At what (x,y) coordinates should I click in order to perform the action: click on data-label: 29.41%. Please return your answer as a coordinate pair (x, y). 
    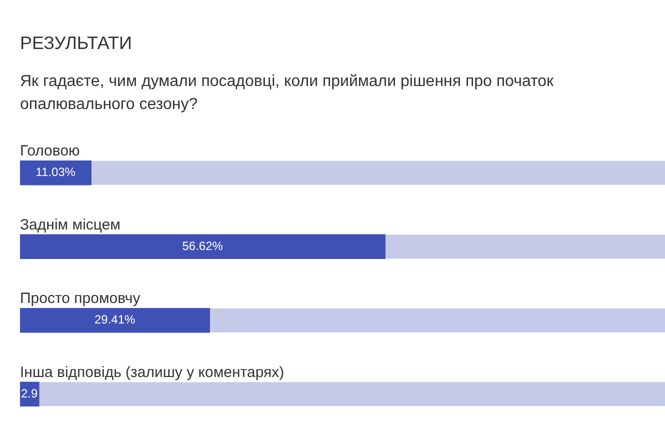
    Looking at the image, I should click on (115, 319).